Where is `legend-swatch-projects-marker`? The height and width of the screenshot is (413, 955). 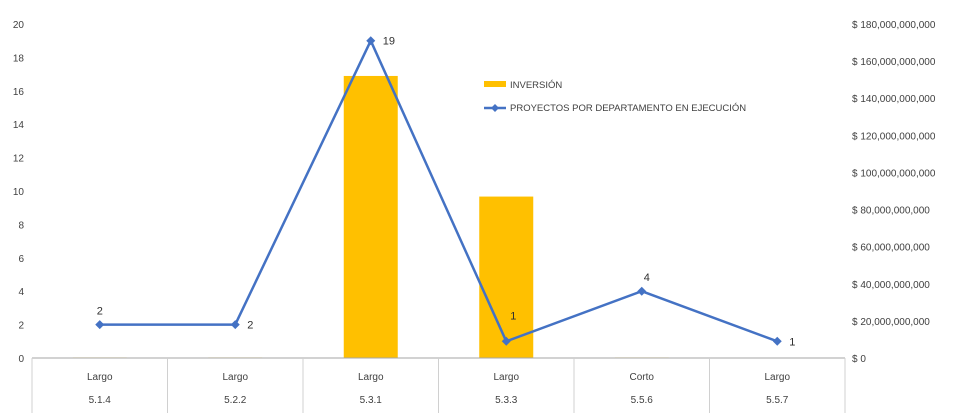 legend-swatch-projects-marker is located at coordinates (495, 108).